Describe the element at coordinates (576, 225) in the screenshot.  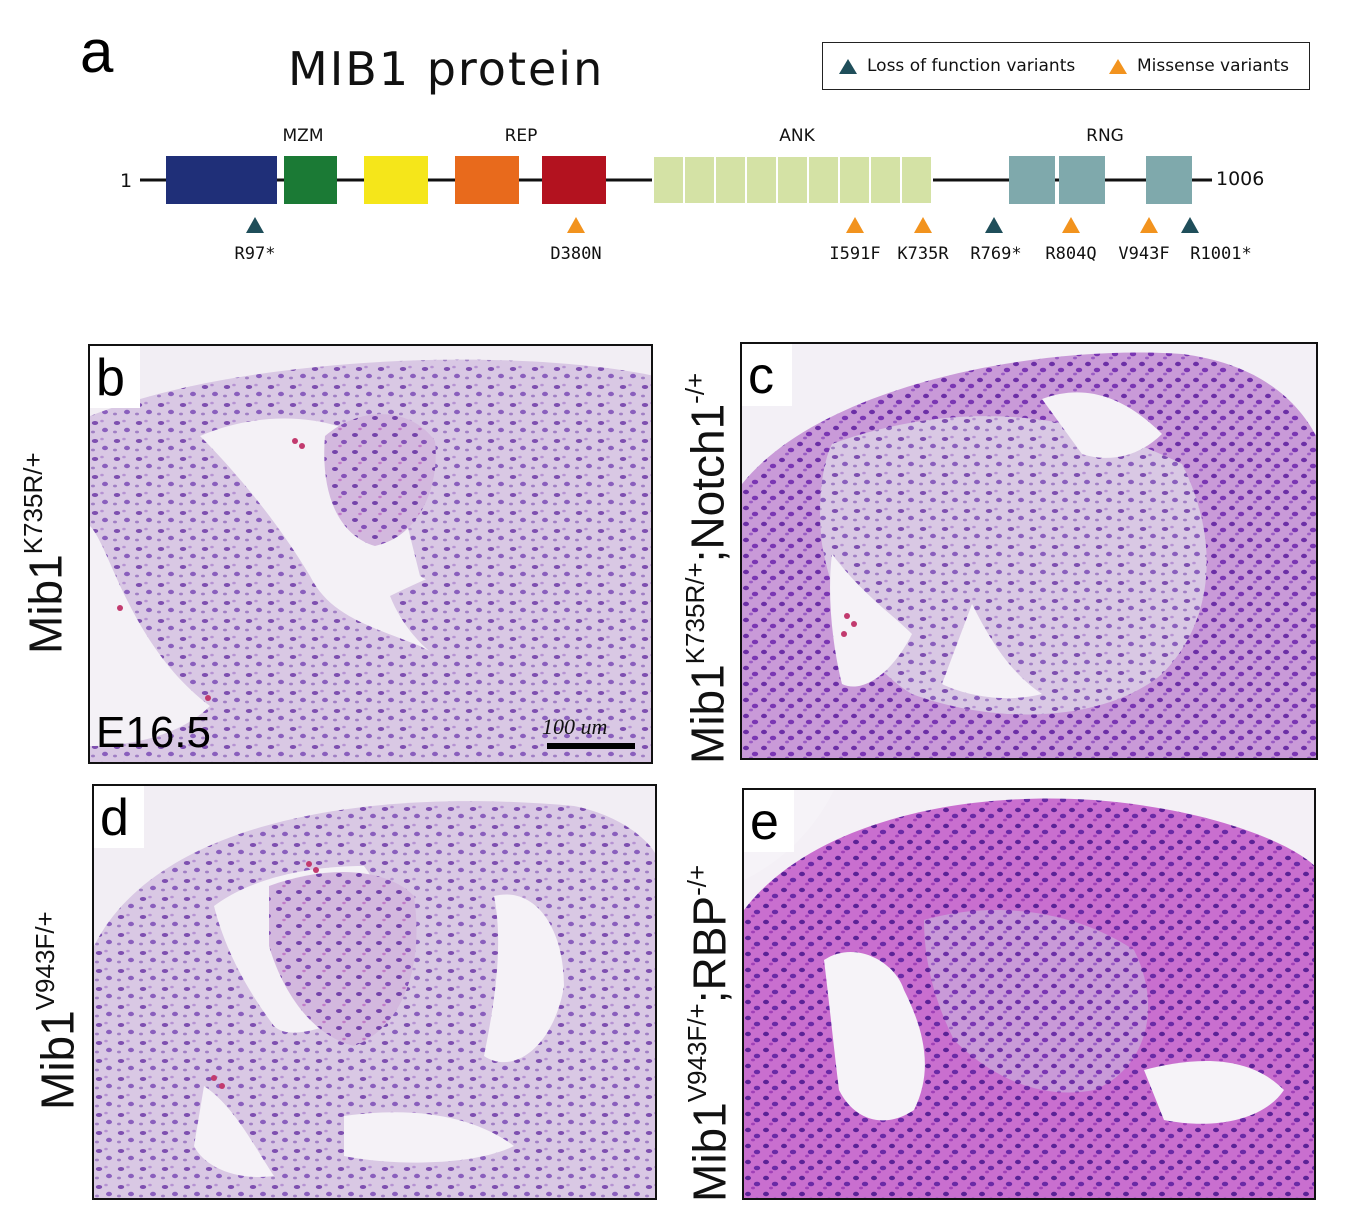
I see `variant-d380n-triangle` at that location.